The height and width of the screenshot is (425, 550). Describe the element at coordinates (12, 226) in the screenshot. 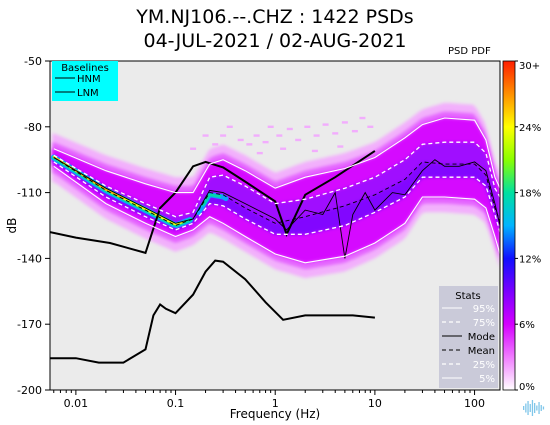

I see `y-axis-label: dB` at that location.